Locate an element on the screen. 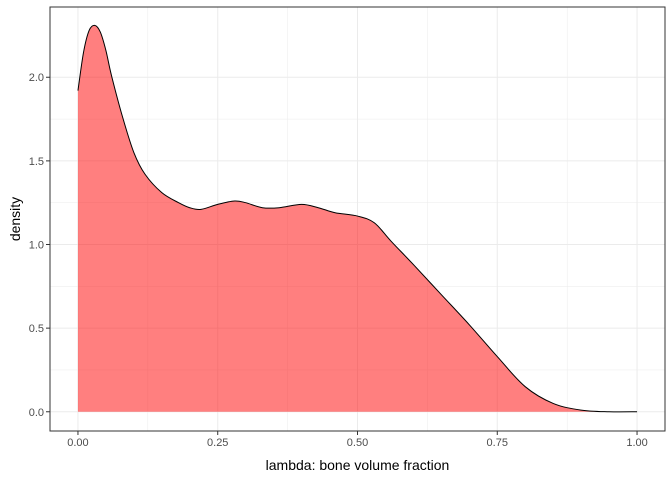 Image resolution: width=672 pixels, height=480 pixels. x-axis-title: lambda: bone volume fraction is located at coordinates (358, 465).